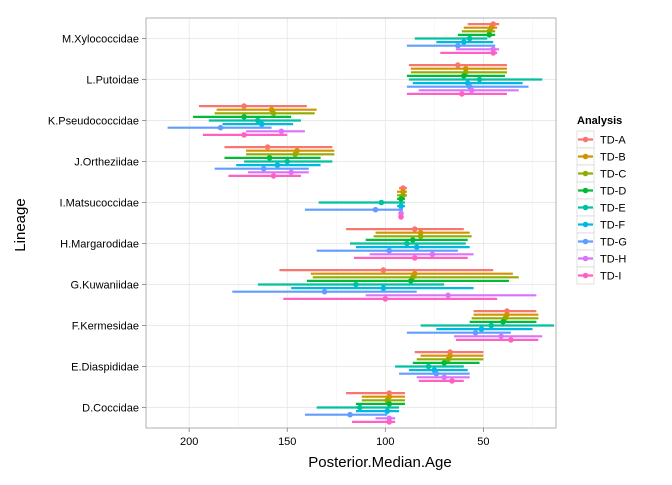  I want to click on legend-label: TD-B, so click(613, 158).